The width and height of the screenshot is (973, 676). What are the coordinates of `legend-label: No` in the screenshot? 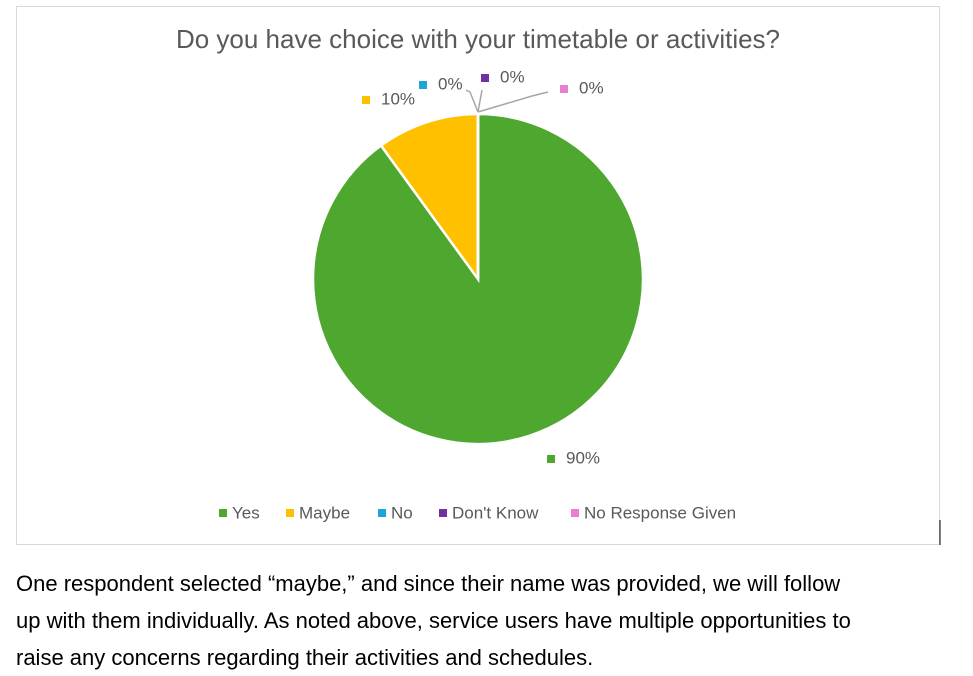 It's located at (402, 512).